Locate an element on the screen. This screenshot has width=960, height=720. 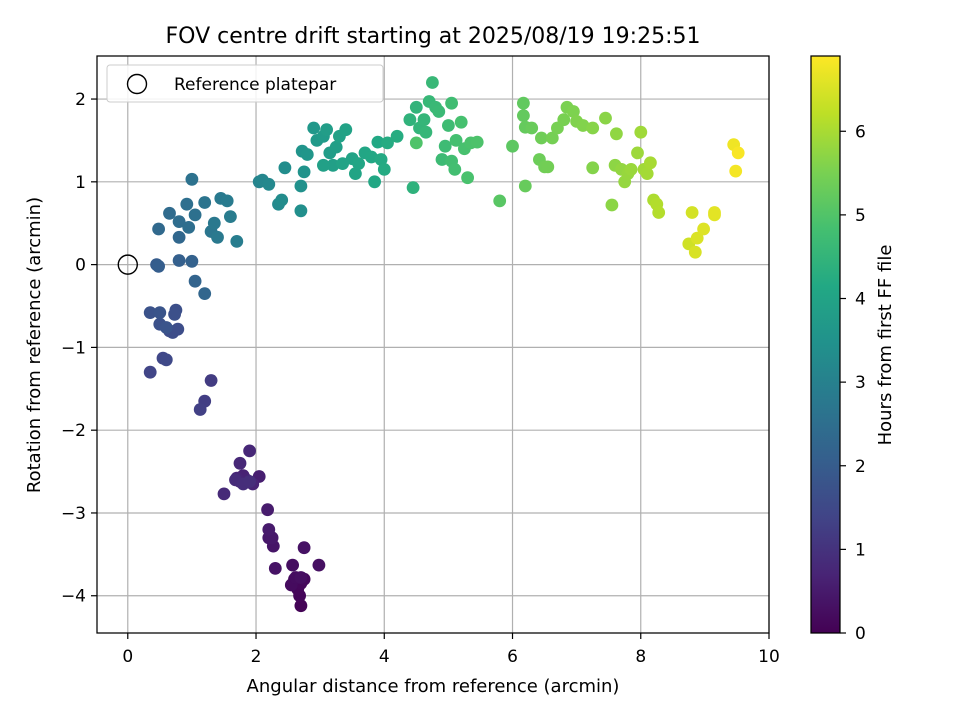
colorbar-label: Hours from first FF file is located at coordinates (885, 345).